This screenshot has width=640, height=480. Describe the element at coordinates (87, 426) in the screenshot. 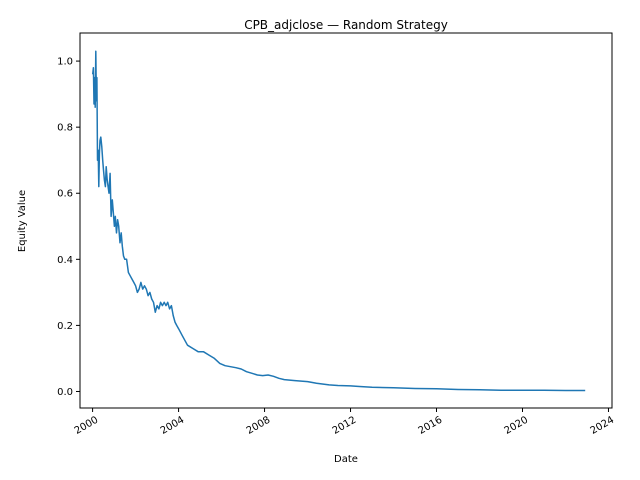

I see `x-tick-label: 2000` at that location.